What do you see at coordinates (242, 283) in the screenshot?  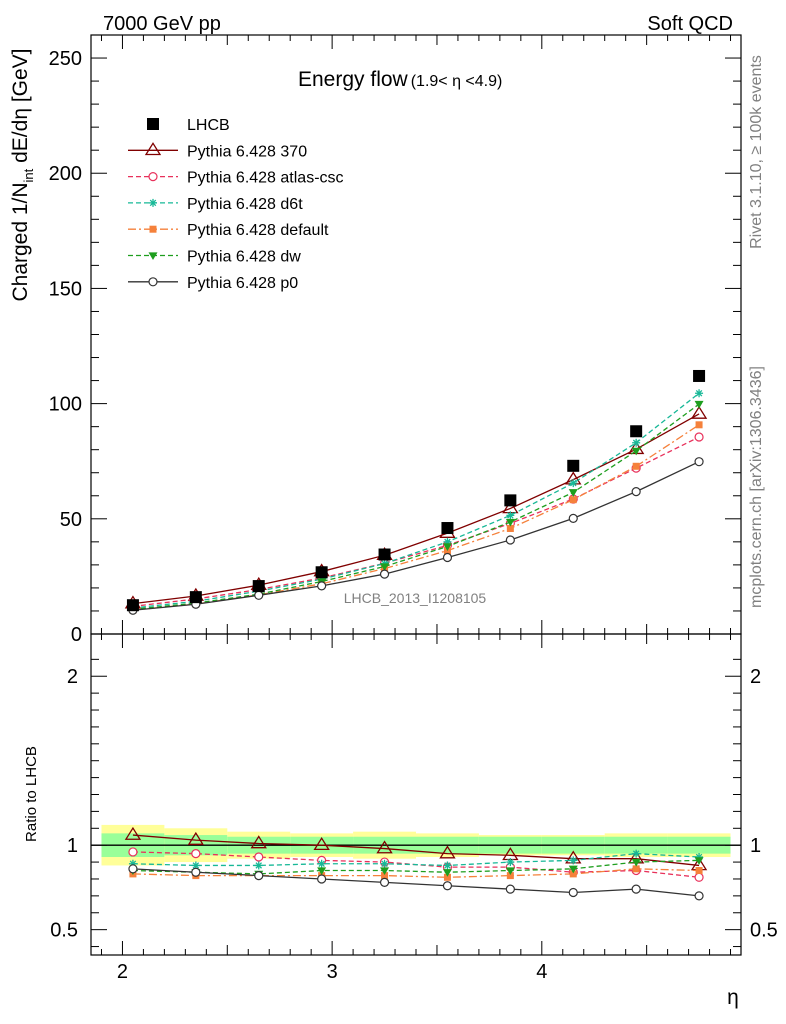 I see `legend-label: Pythia 6.428 p0` at bounding box center [242, 283].